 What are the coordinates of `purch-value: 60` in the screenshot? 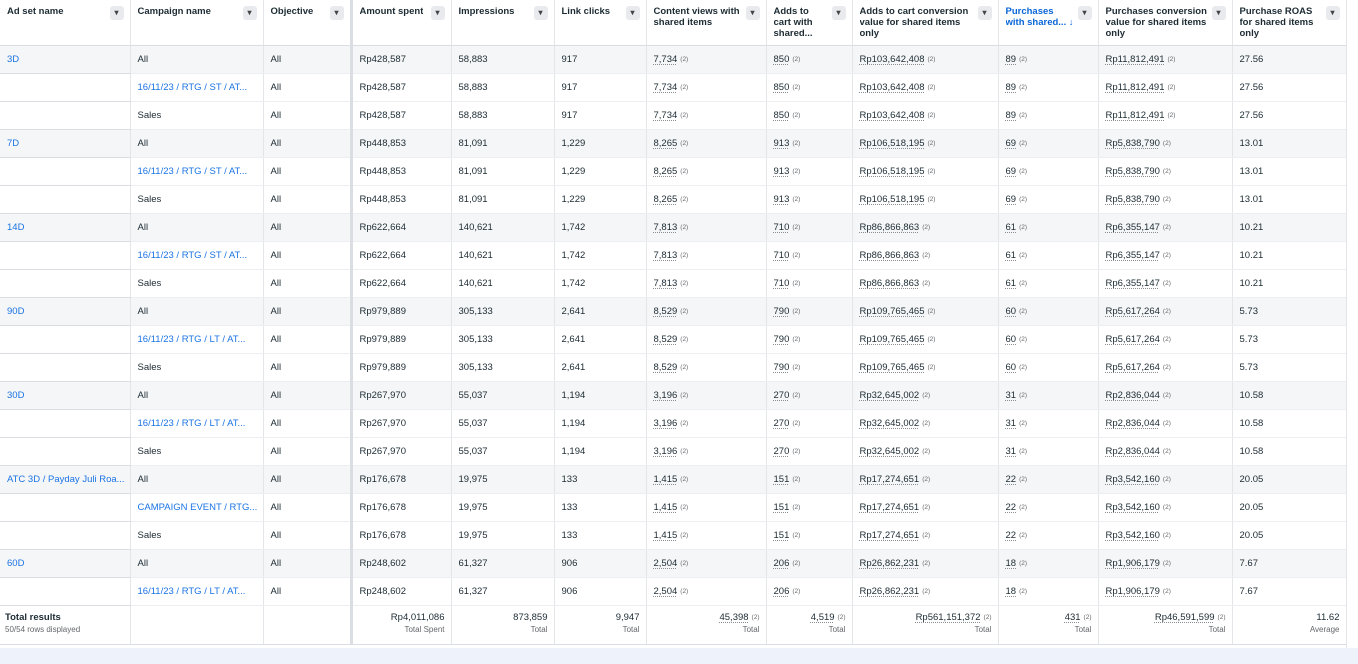 It's located at (1011, 367).